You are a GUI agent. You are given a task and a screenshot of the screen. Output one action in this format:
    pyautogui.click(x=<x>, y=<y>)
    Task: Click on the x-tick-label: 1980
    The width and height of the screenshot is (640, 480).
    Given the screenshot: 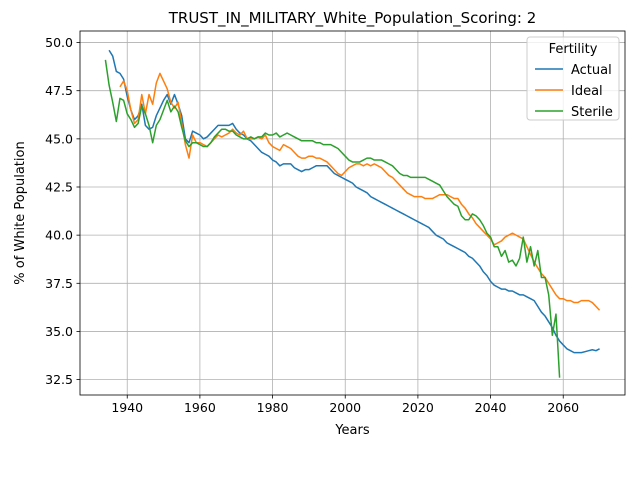 What is the action you would take?
    pyautogui.click(x=273, y=407)
    